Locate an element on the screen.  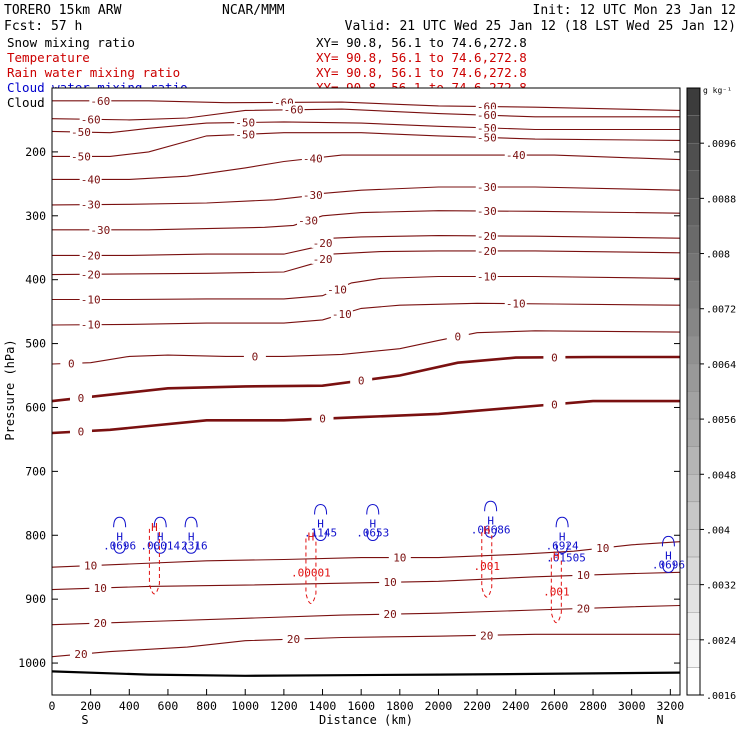
ground-line is located at coordinates (366, 673).